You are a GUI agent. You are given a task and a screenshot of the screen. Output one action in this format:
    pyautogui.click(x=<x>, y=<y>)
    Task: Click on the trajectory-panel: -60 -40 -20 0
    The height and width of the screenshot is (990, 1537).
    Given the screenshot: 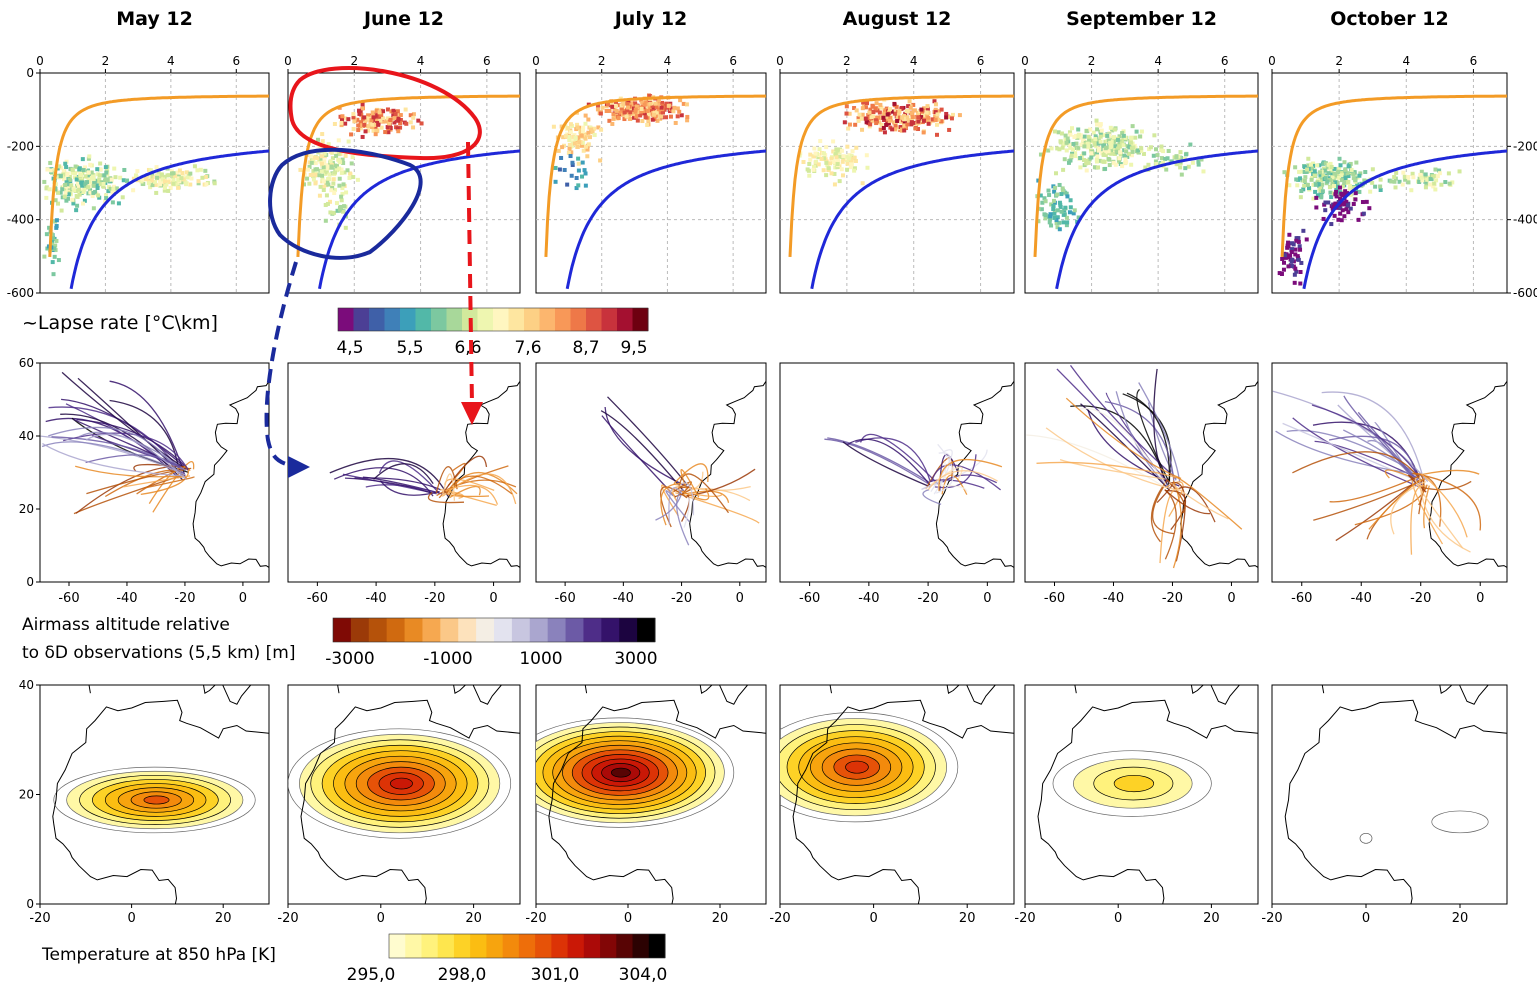 What is the action you would take?
    pyautogui.click(x=1389, y=484)
    